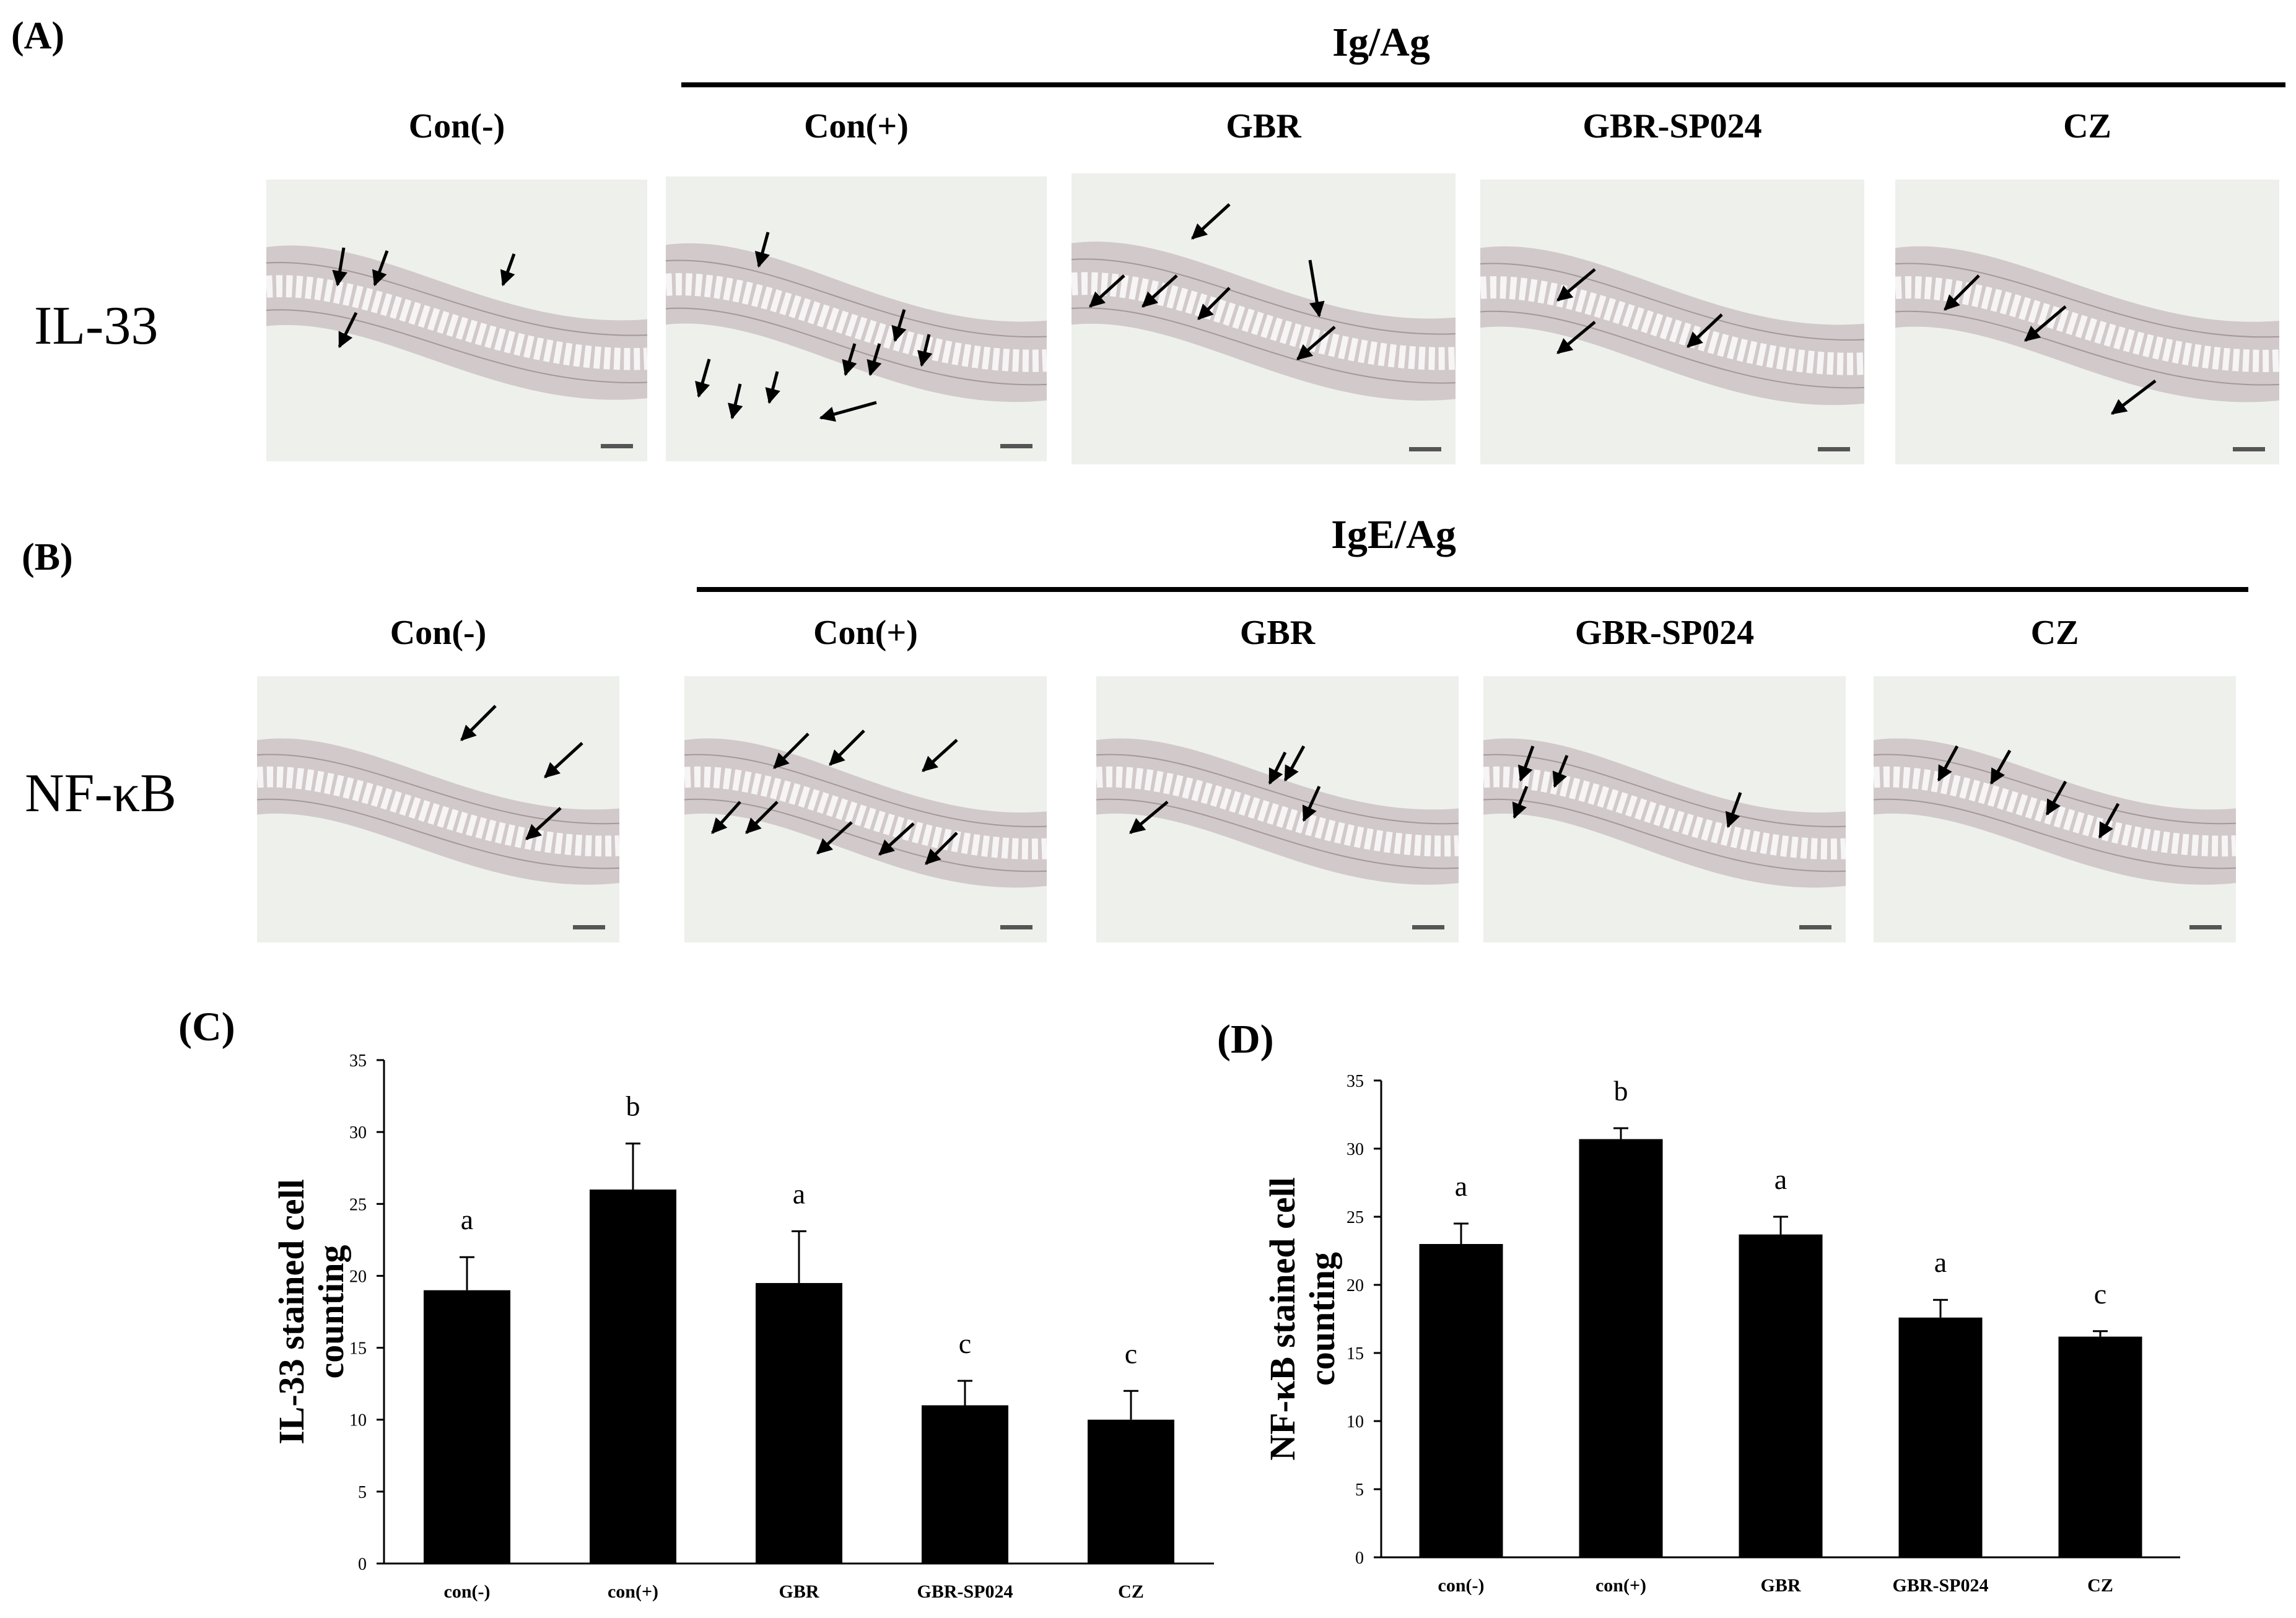 This screenshot has width=2296, height=1618. Describe the element at coordinates (865, 633) in the screenshot. I see `panel-b-column-label: Con(+)` at that location.